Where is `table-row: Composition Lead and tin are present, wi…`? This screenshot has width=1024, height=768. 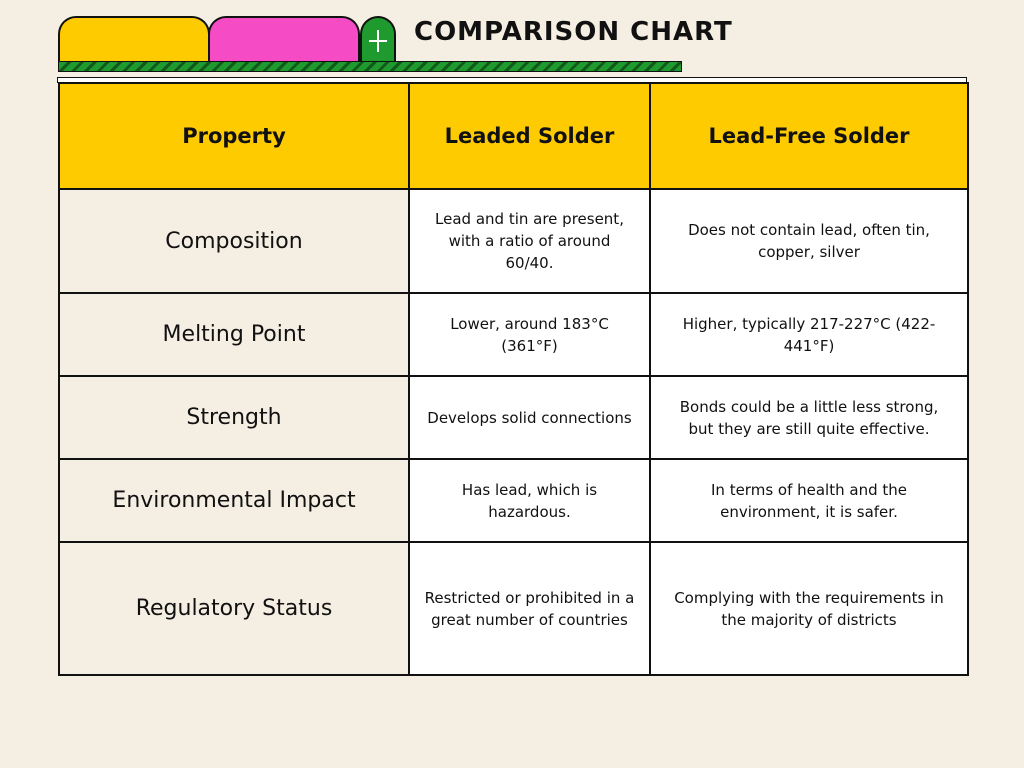
table-row: Composition Lead and tin are present, wi… is located at coordinates (513, 241).